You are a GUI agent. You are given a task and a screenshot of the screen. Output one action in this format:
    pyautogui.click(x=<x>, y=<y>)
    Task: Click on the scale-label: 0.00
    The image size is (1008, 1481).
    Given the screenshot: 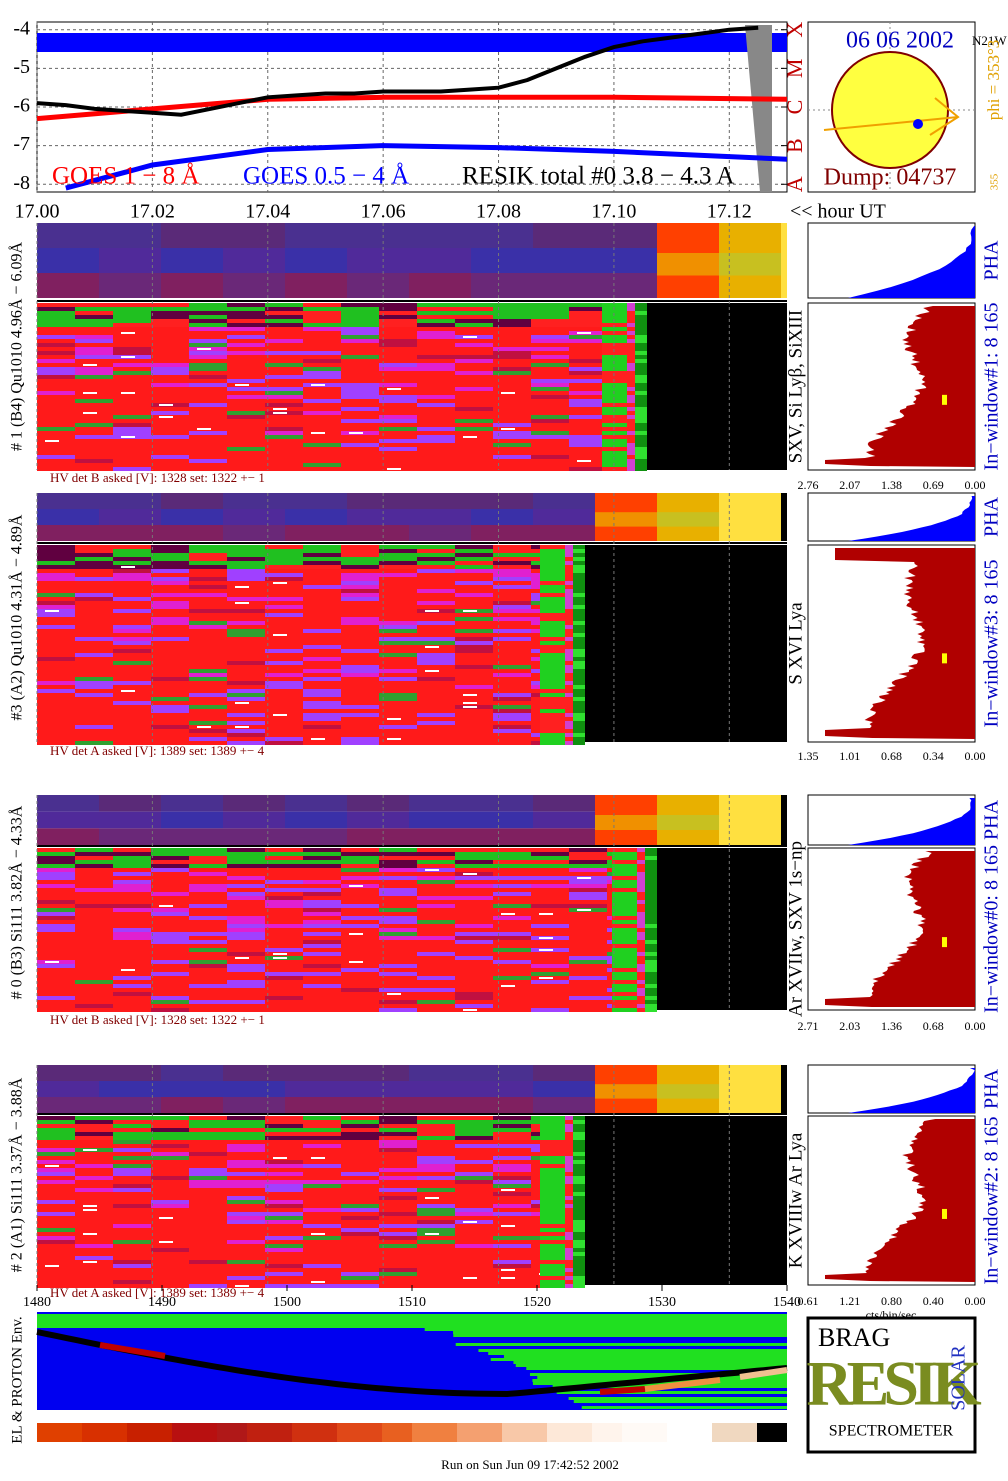 What is the action you would take?
    pyautogui.click(x=975, y=756)
    